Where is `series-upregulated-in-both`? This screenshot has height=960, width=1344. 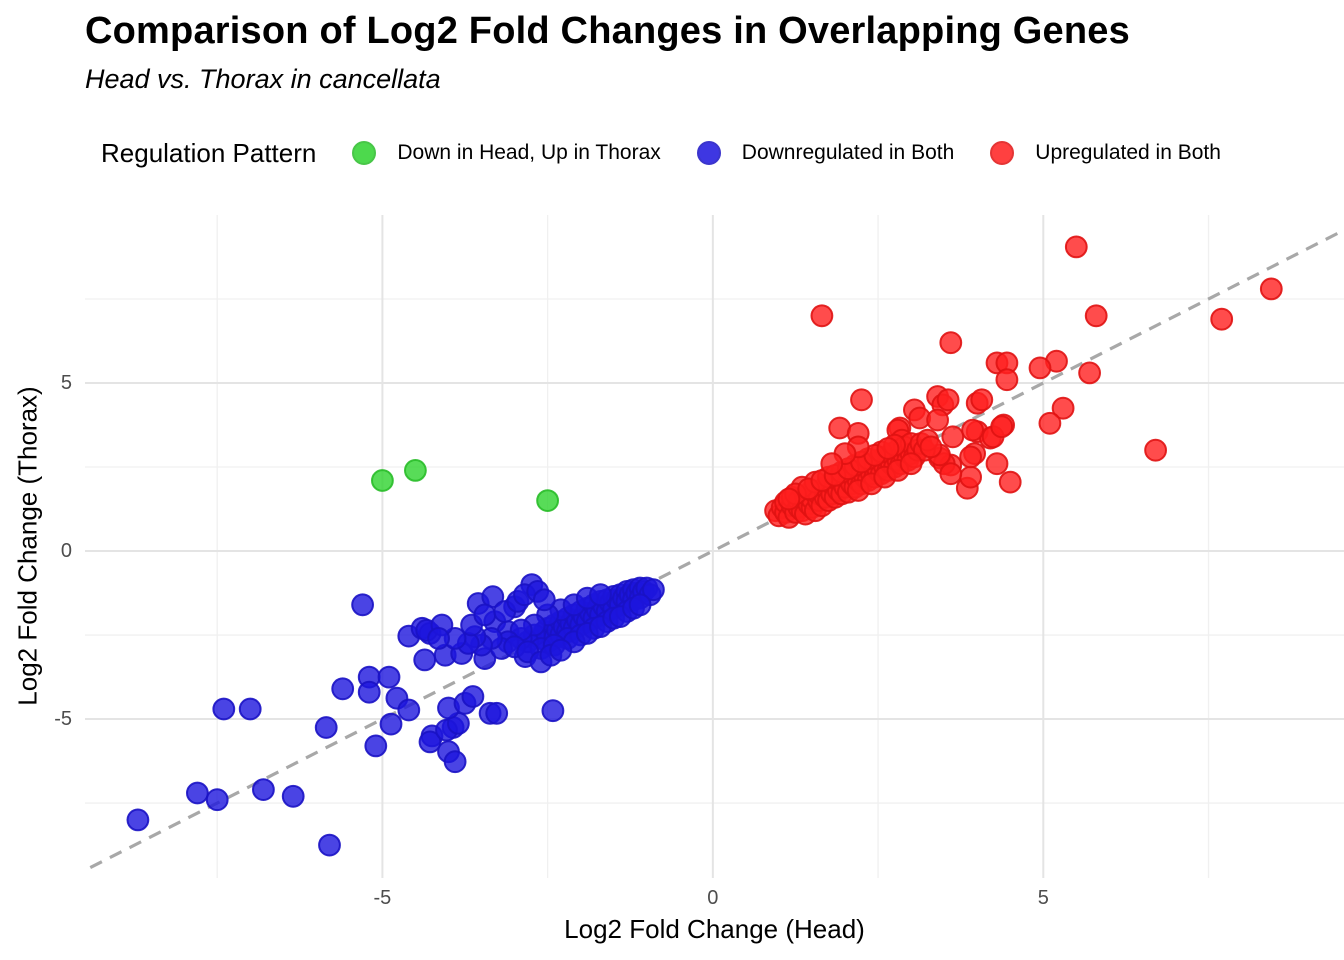
series-upregulated-in-both is located at coordinates (1023, 382).